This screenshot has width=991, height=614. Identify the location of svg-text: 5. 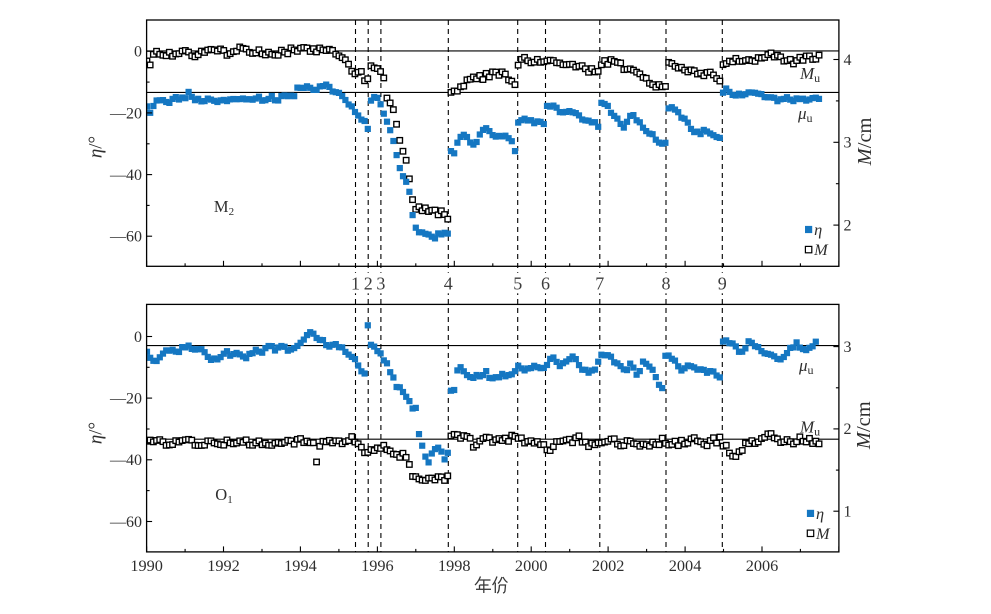
(517, 284).